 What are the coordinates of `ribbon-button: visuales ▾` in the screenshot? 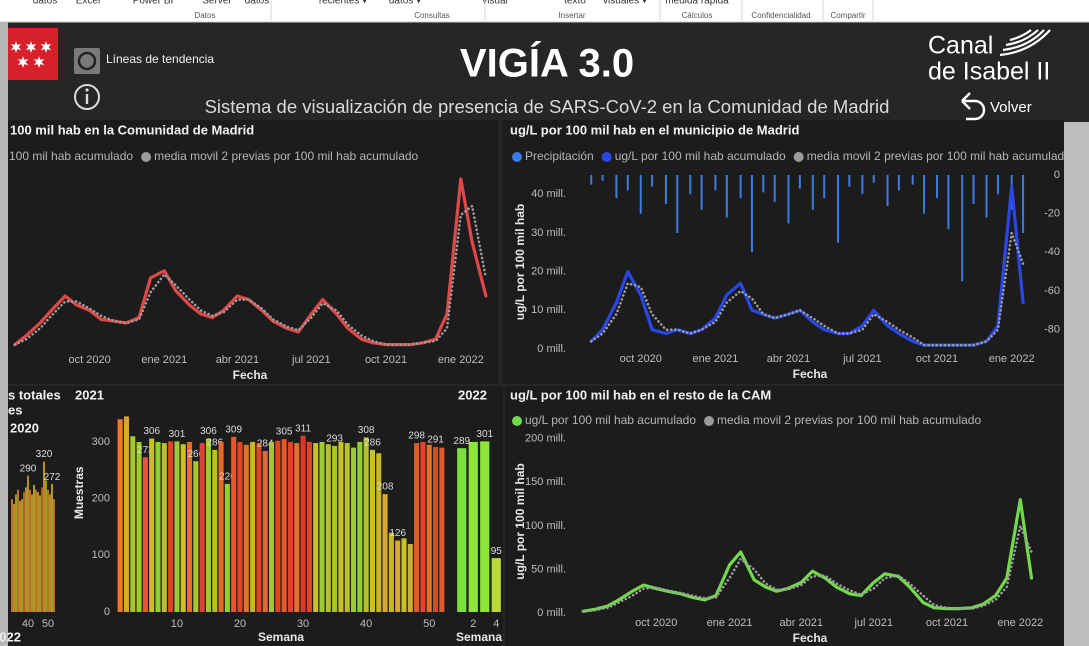 It's located at (625, 3).